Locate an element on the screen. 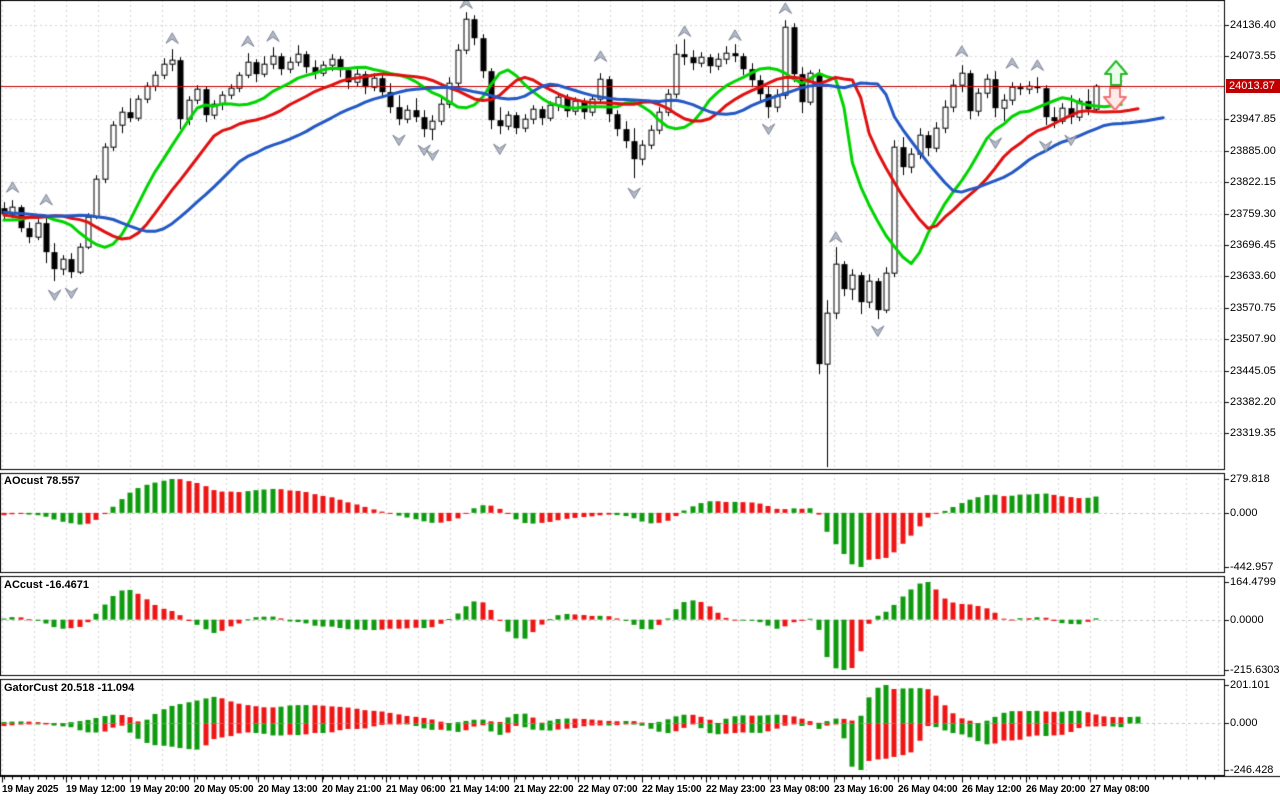  price-axis-label: 23570.75 is located at coordinates (1253, 308).